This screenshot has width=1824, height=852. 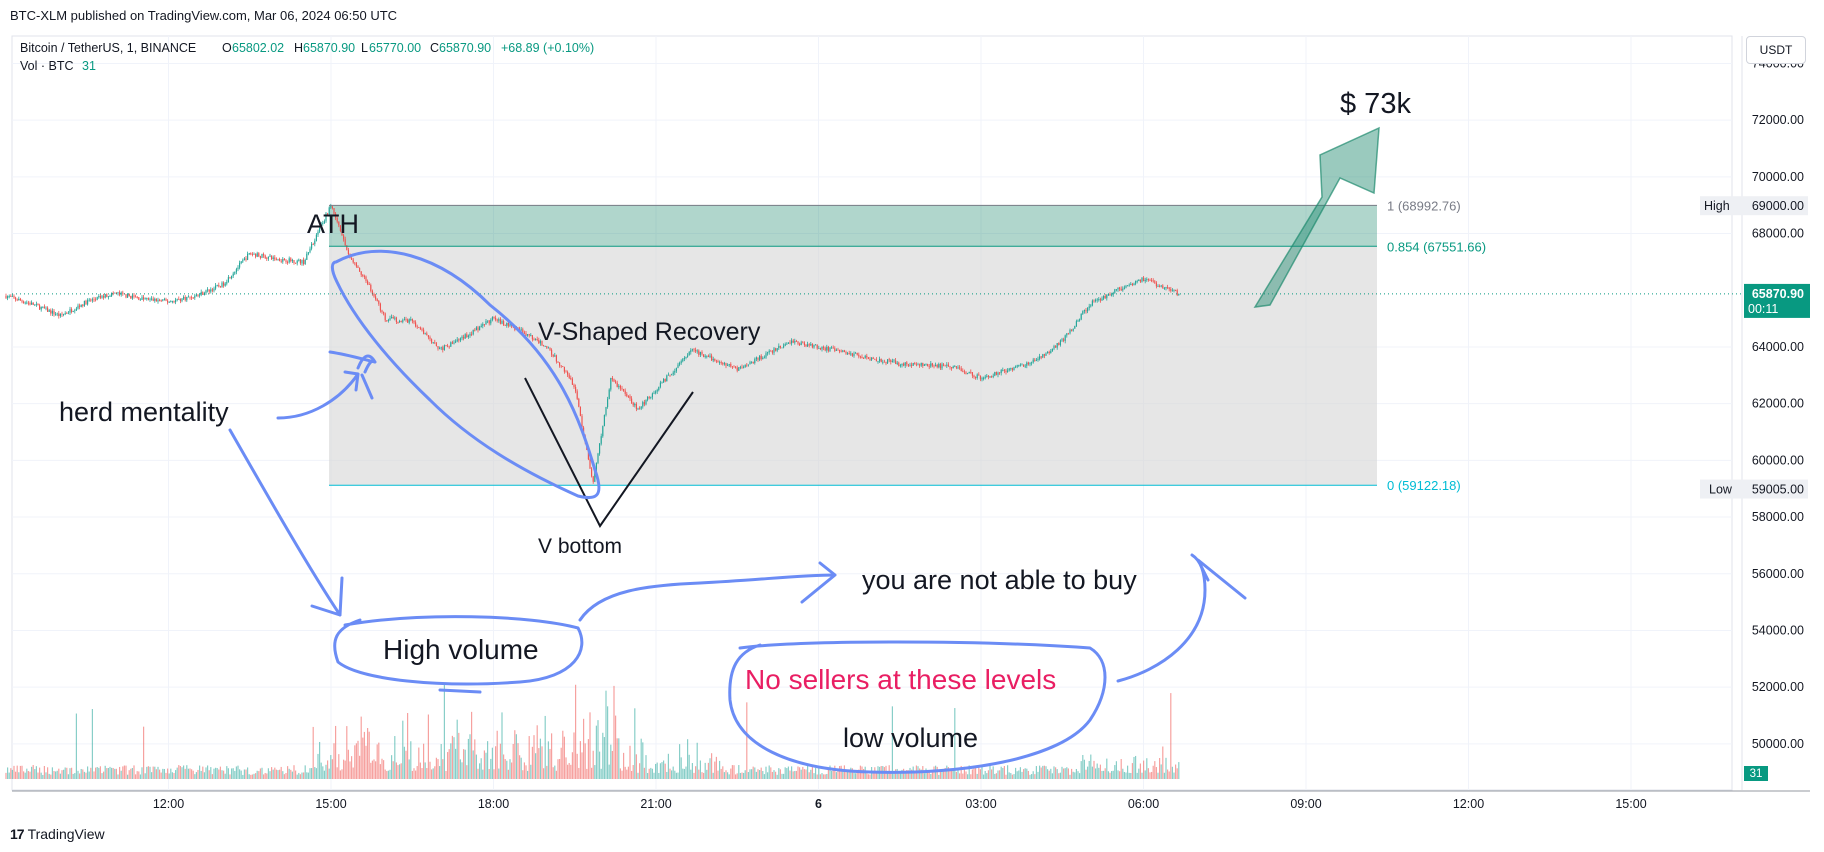 I want to click on currency-button: USDT, so click(x=1776, y=50).